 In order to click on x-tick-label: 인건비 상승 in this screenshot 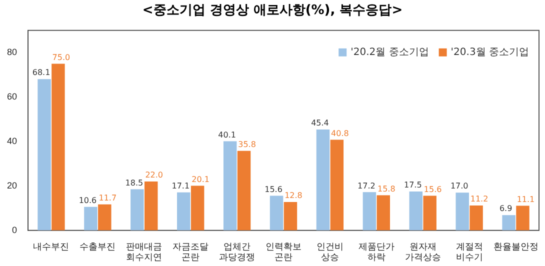, I will do `click(330, 251)`.